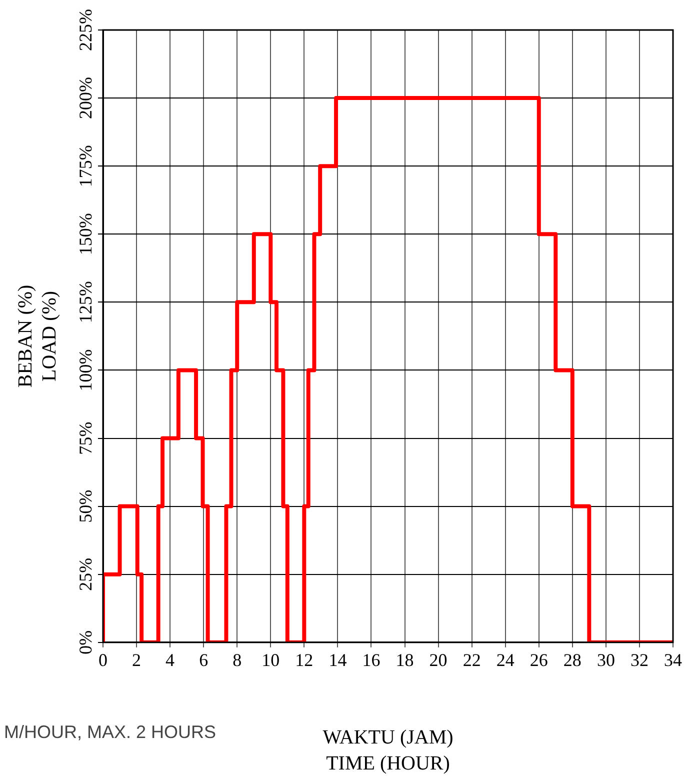  What do you see at coordinates (505, 660) in the screenshot?
I see `x-tick-label: 24` at bounding box center [505, 660].